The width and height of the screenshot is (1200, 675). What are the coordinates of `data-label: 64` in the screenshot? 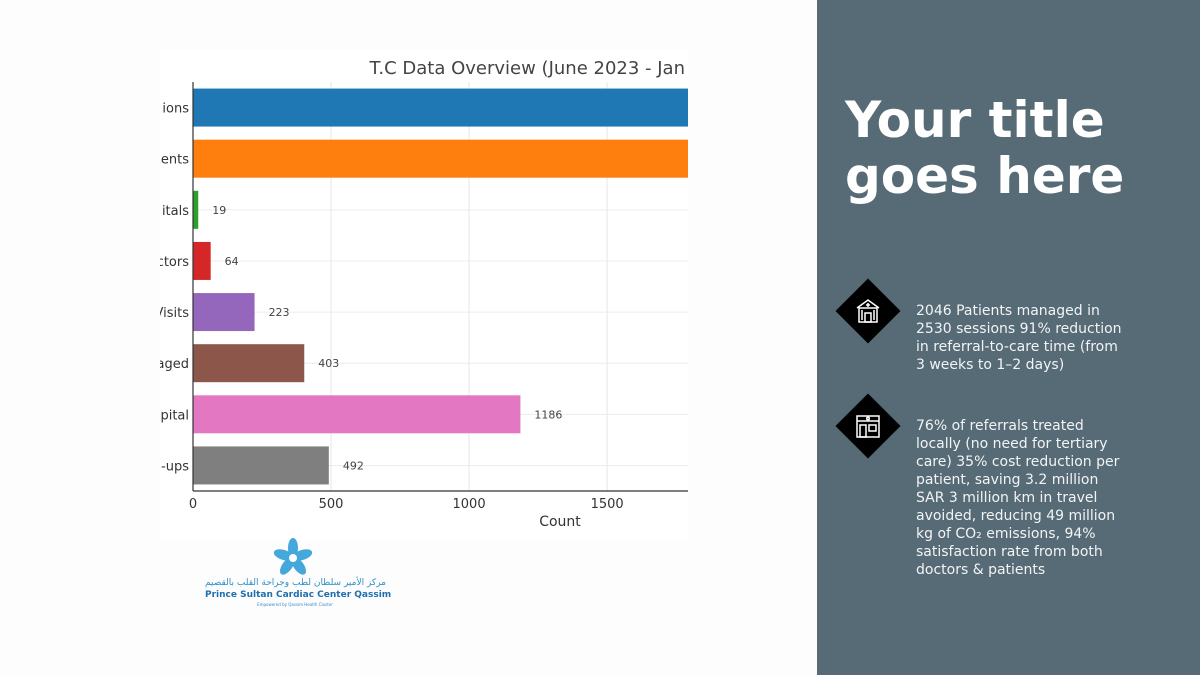 It's located at (232, 261).